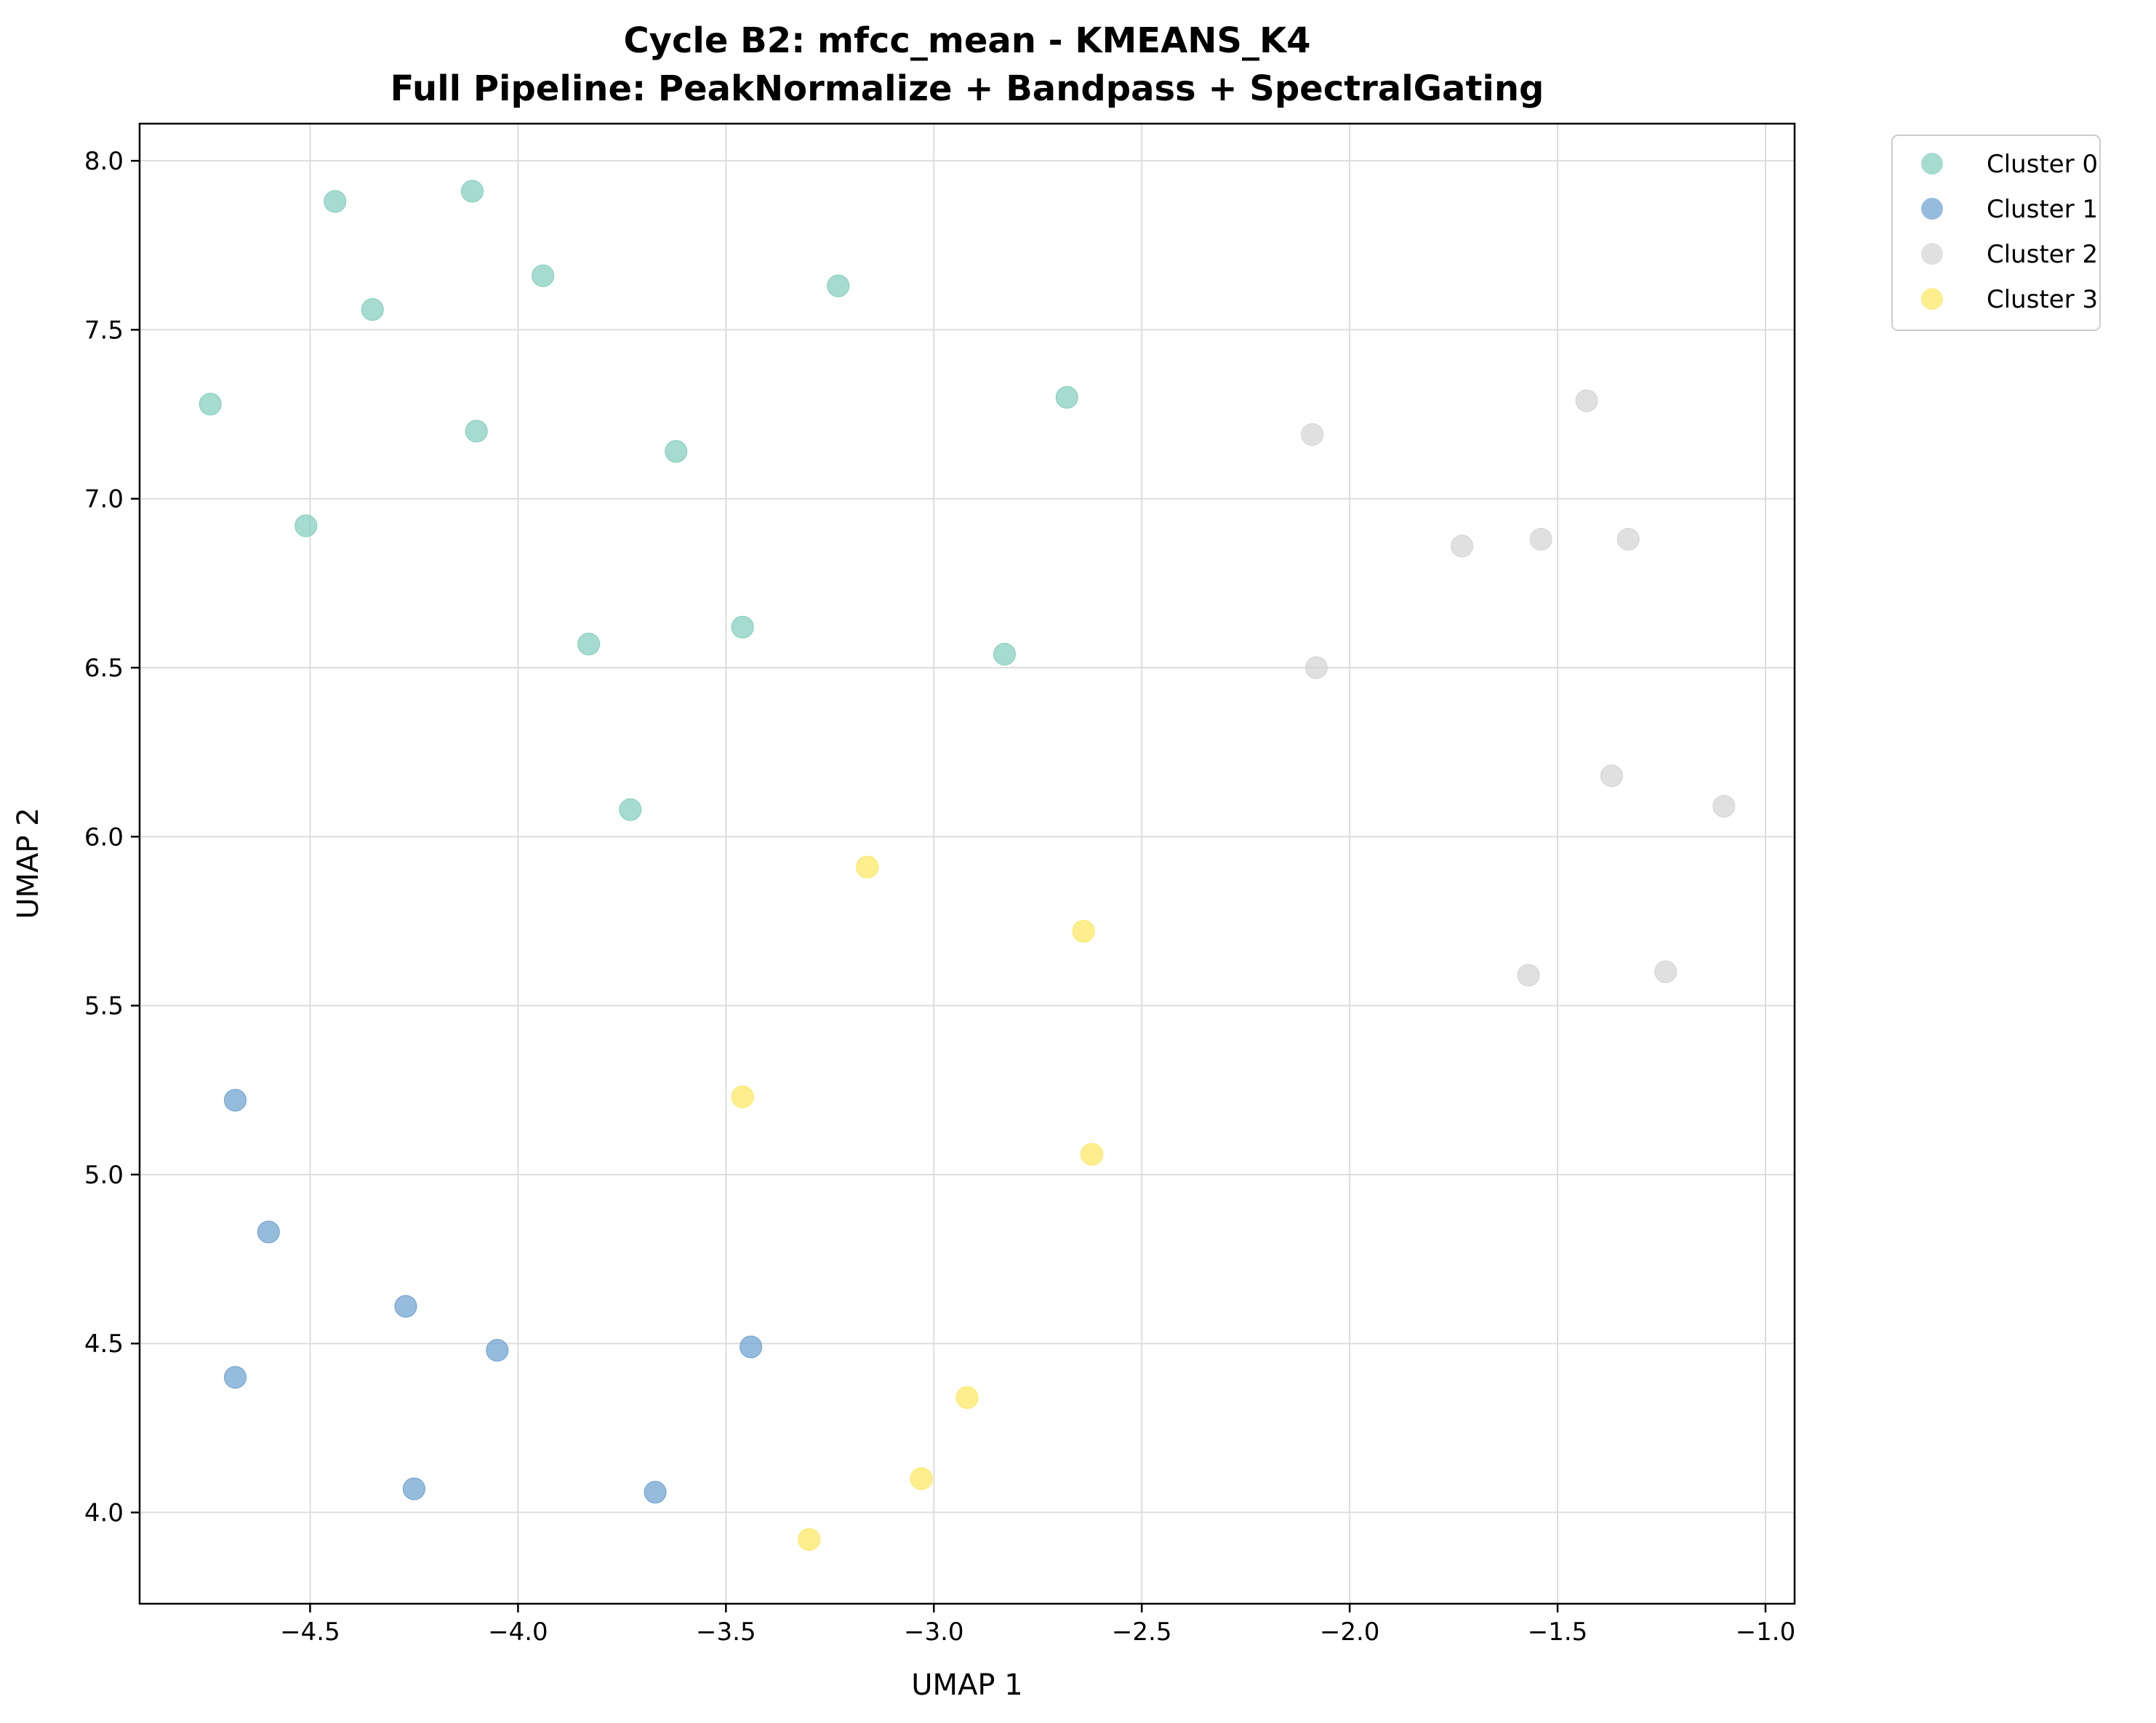 Image resolution: width=2156 pixels, height=1723 pixels. I want to click on y-tick-label: 4.5, so click(104, 1344).